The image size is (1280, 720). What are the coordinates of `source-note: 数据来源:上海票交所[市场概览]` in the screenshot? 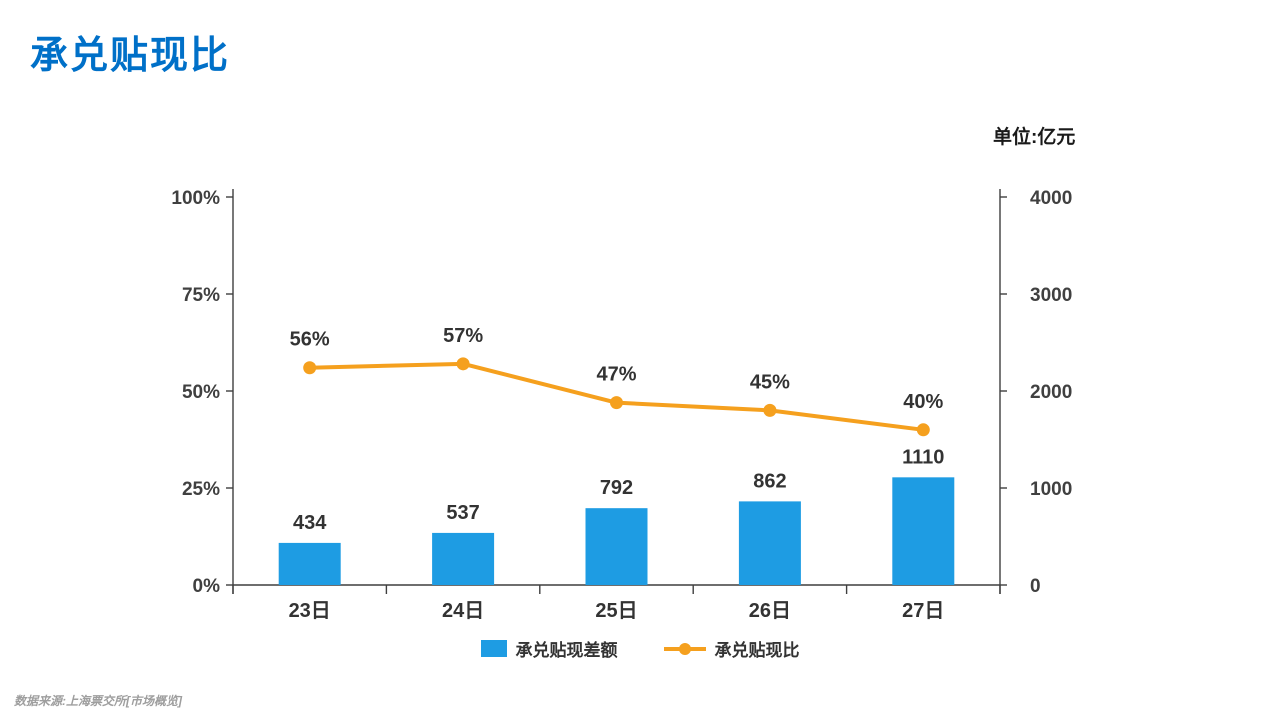 It's located at (98, 701).